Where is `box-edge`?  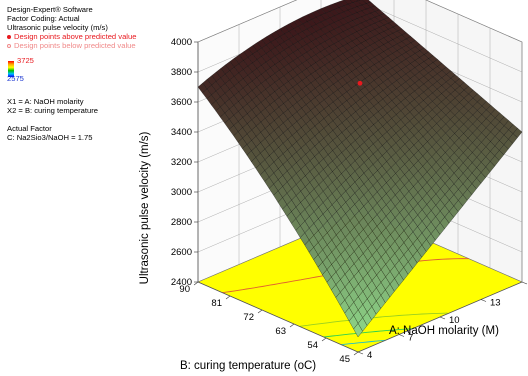
box-edge is located at coordinates (278, 317).